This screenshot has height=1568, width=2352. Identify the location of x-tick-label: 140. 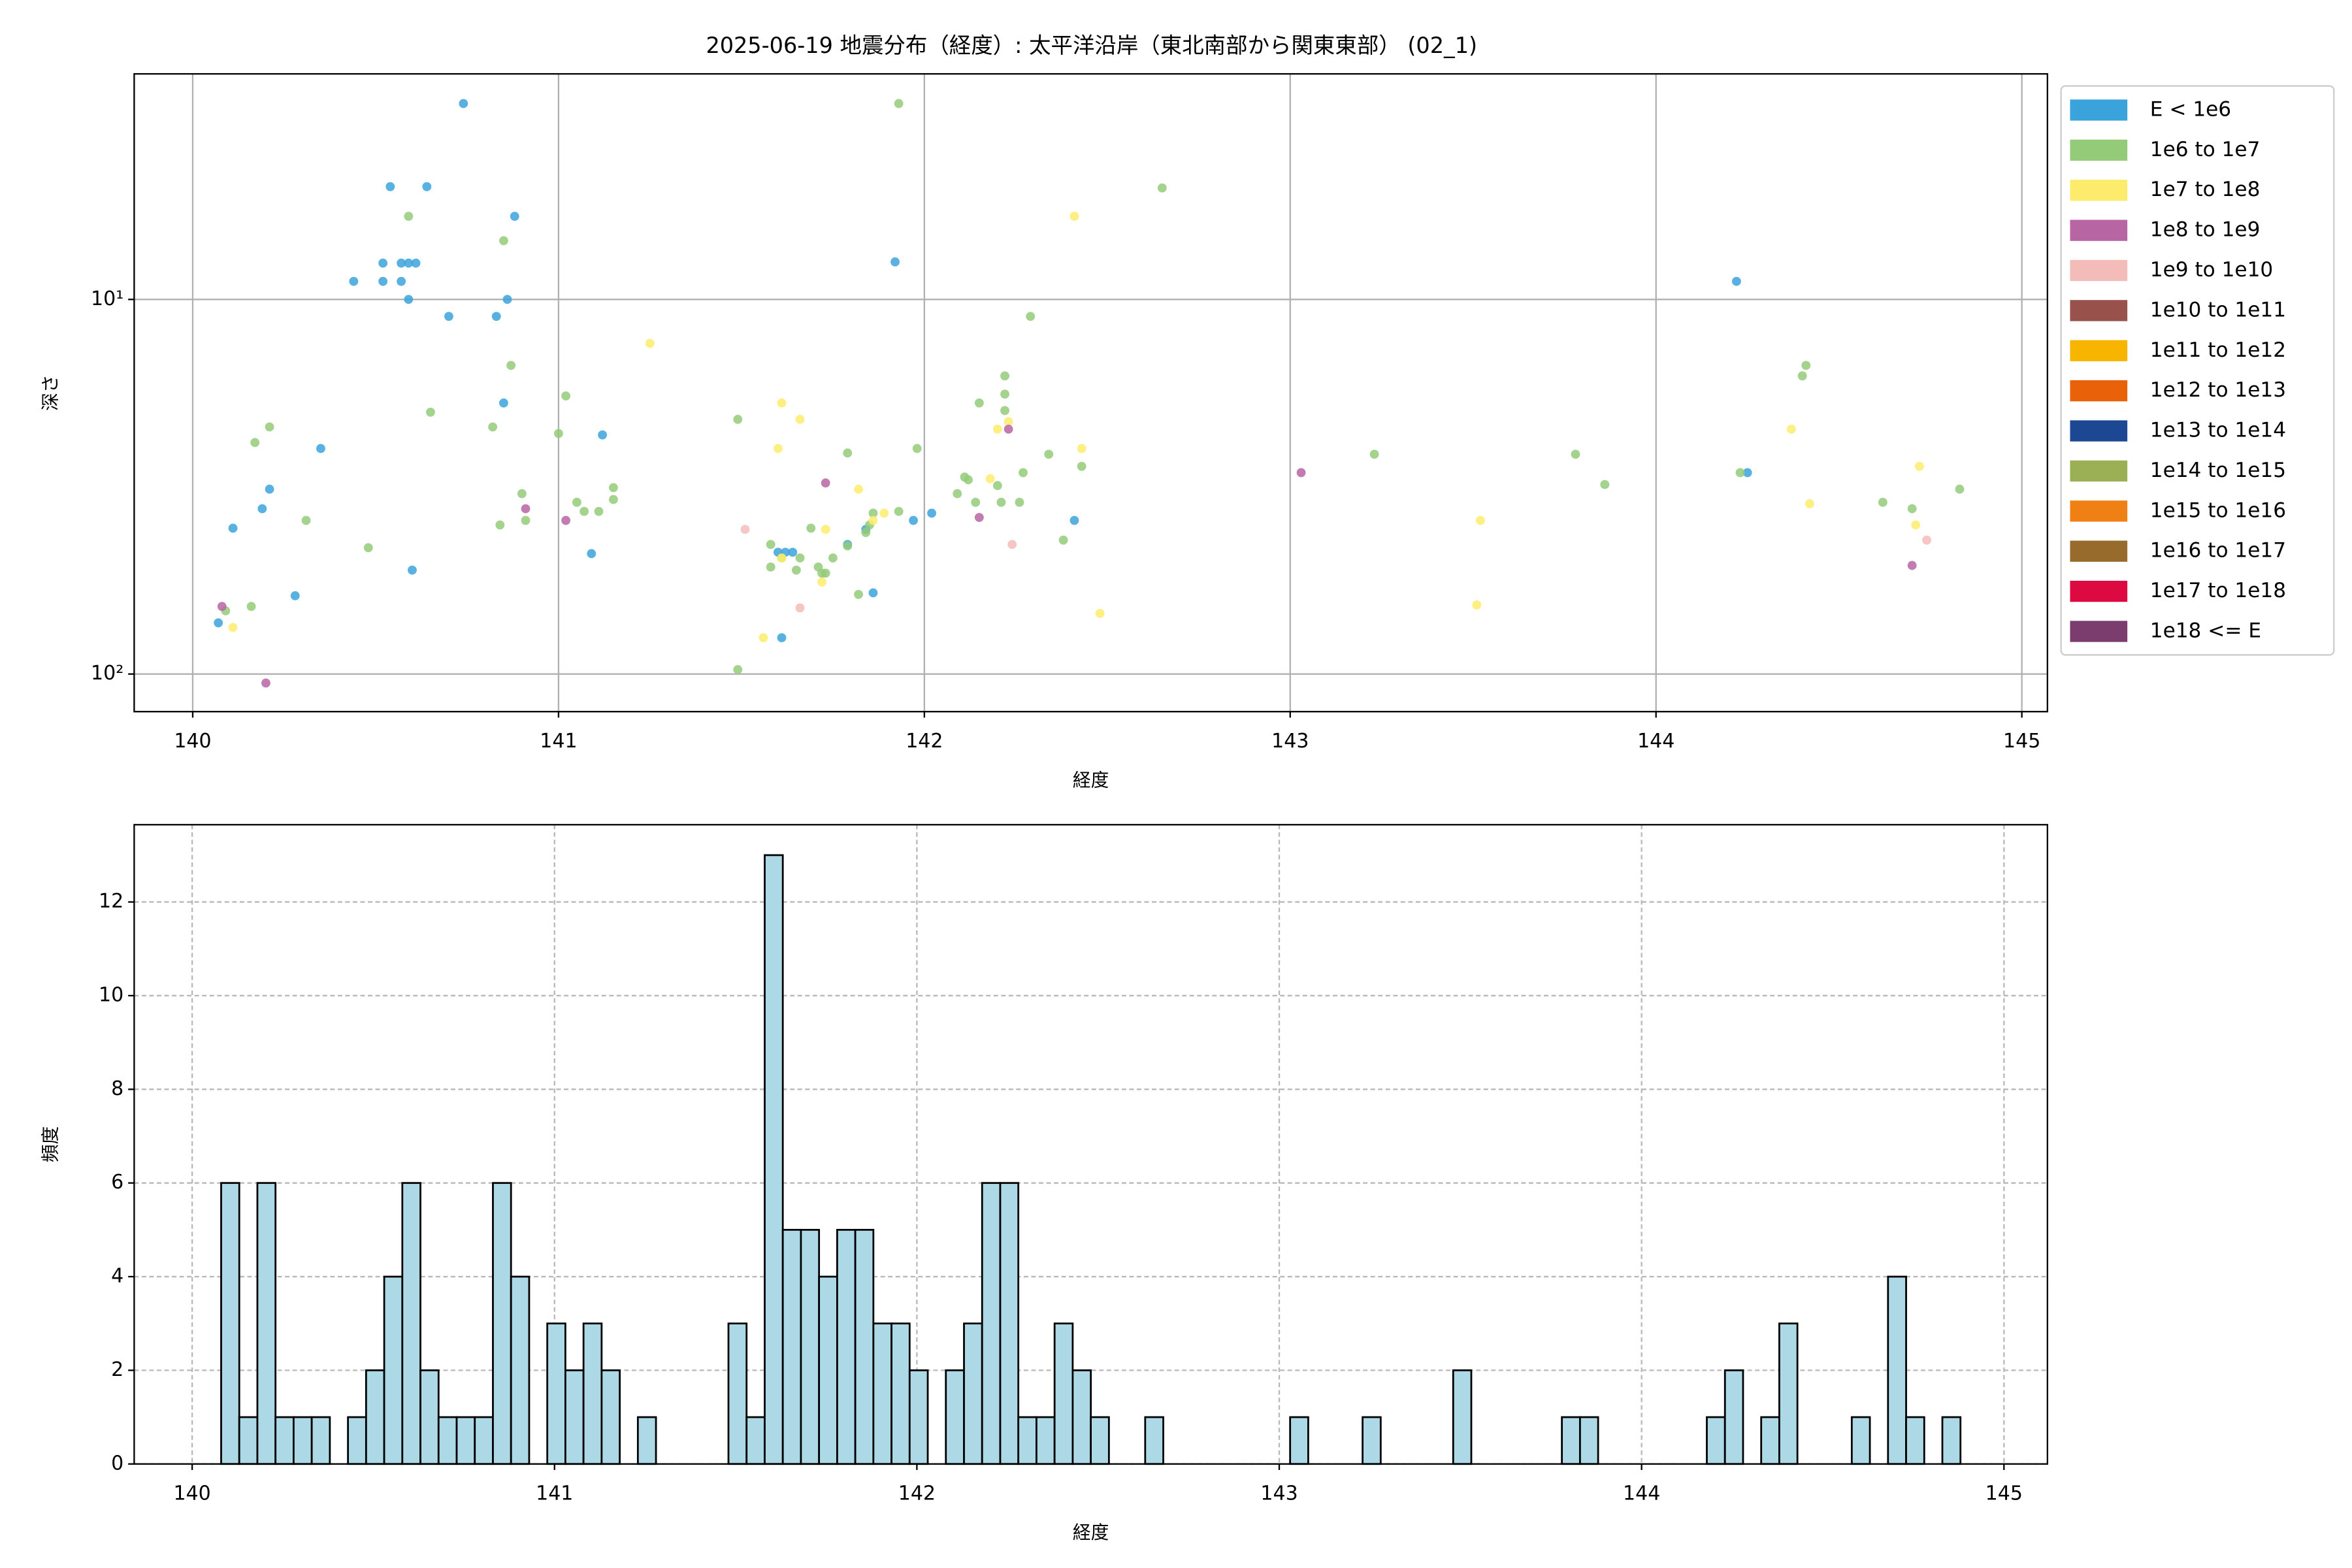
(191, 1493).